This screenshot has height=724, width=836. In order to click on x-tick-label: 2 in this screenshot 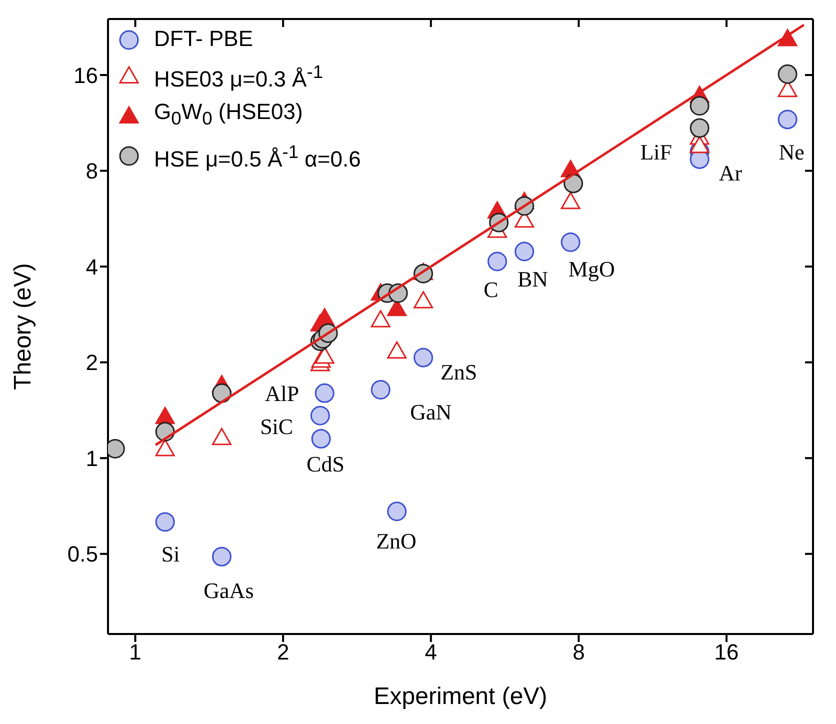, I will do `click(283, 652)`.